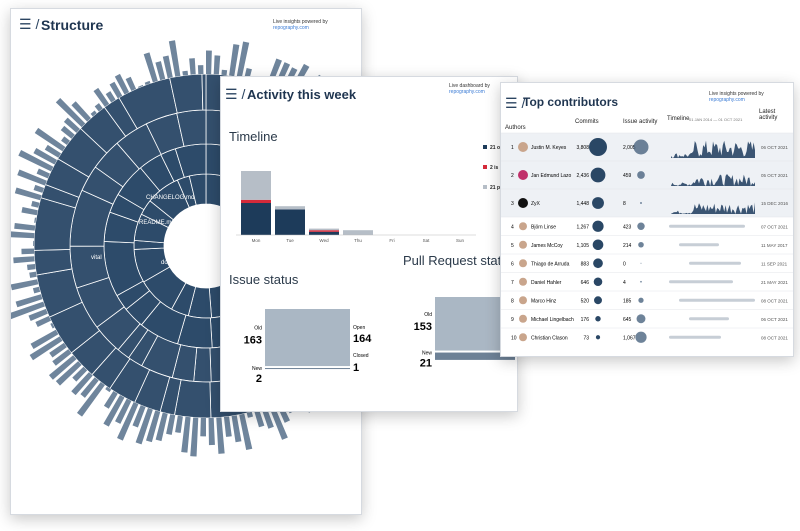 Image resolution: width=800 pixels, height=531 pixels. Describe the element at coordinates (358, 240) in the screenshot. I see `day-label: Thu` at that location.